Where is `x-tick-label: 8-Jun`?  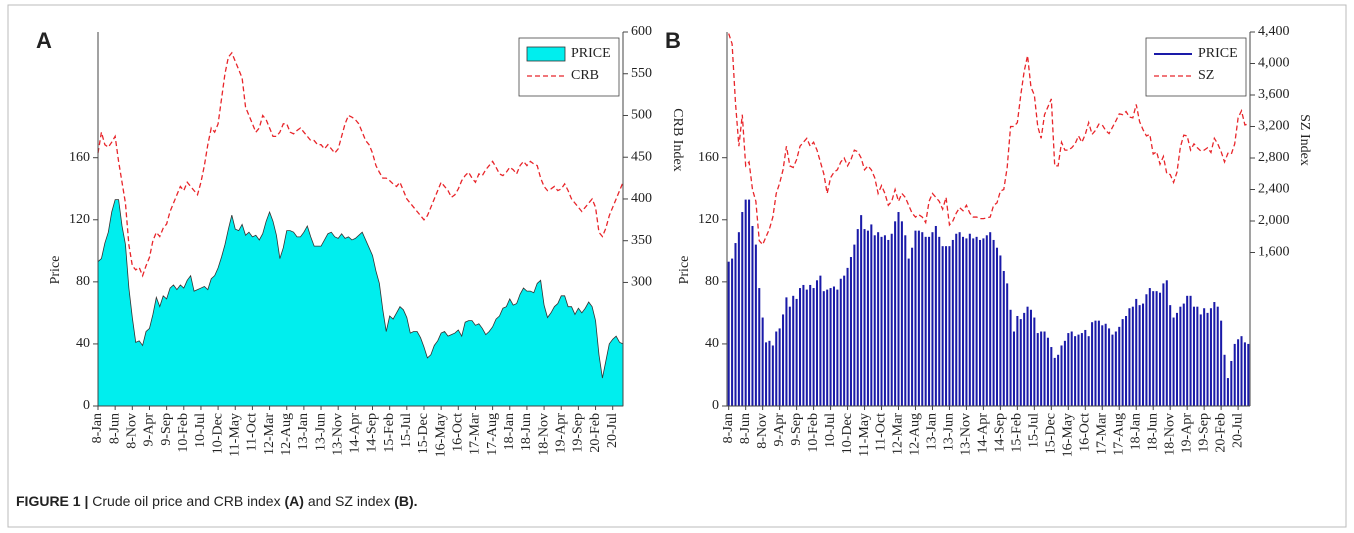
x-tick-label: 8-Jun is located at coordinates (745, 428).